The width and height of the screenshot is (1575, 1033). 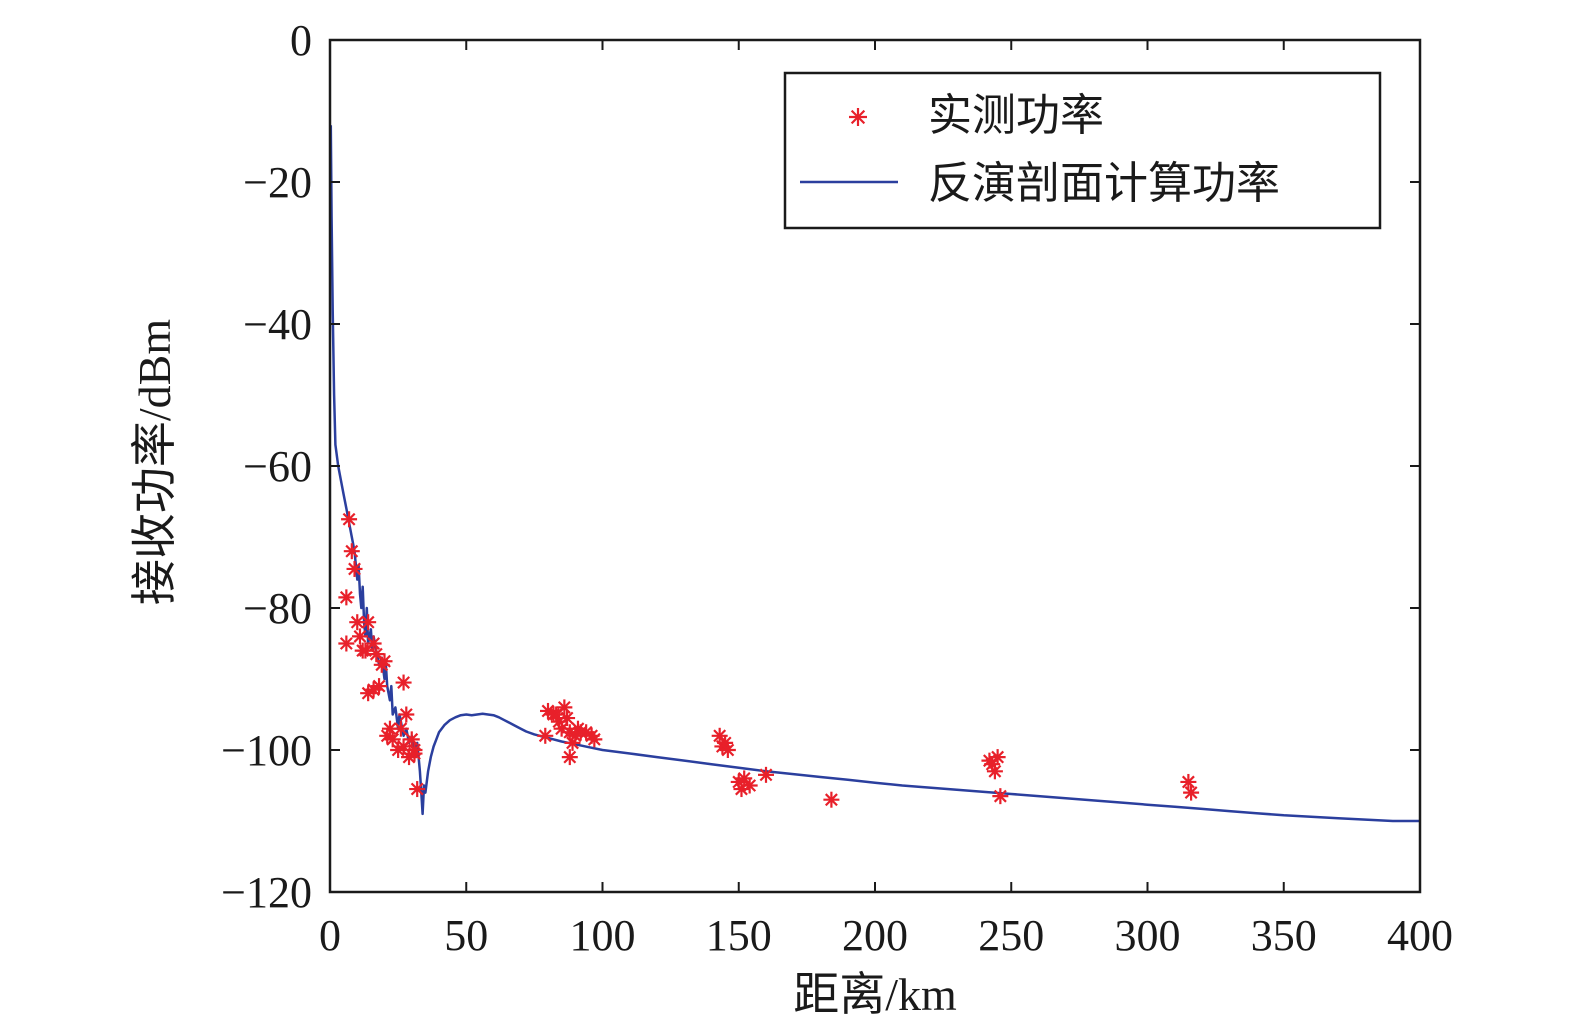 What do you see at coordinates (277, 182) in the screenshot?
I see `y-tick-label: −20` at bounding box center [277, 182].